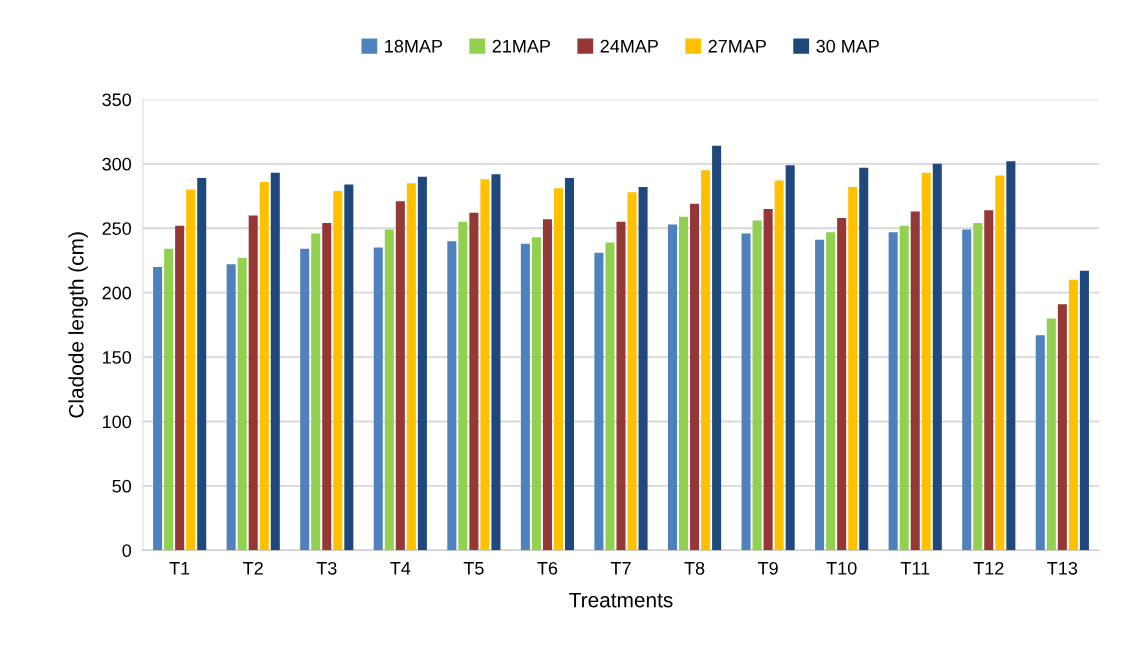  What do you see at coordinates (117, 422) in the screenshot?
I see `y-tick-label: 100` at bounding box center [117, 422].